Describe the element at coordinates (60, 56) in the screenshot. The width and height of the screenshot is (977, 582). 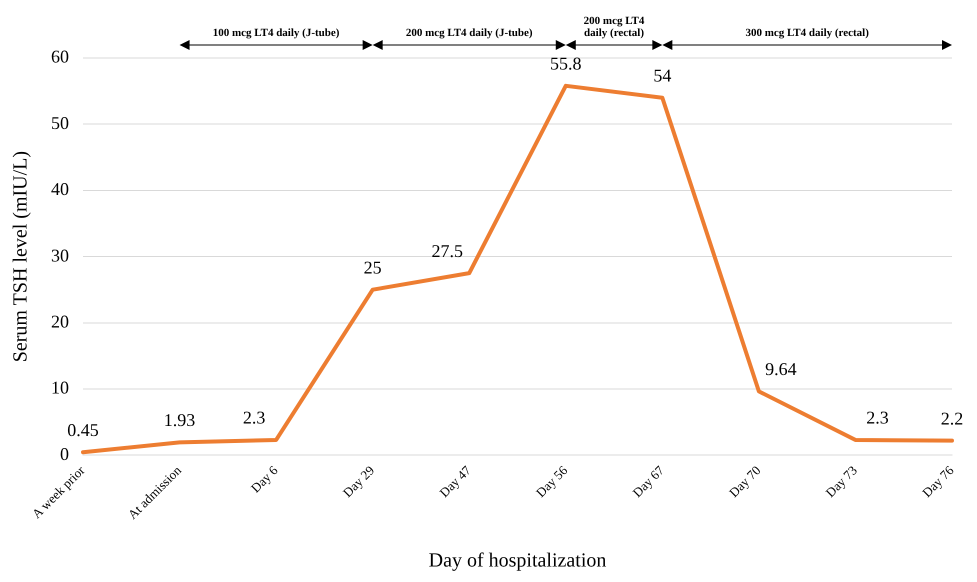
I see `y-tick-label: 60` at that location.